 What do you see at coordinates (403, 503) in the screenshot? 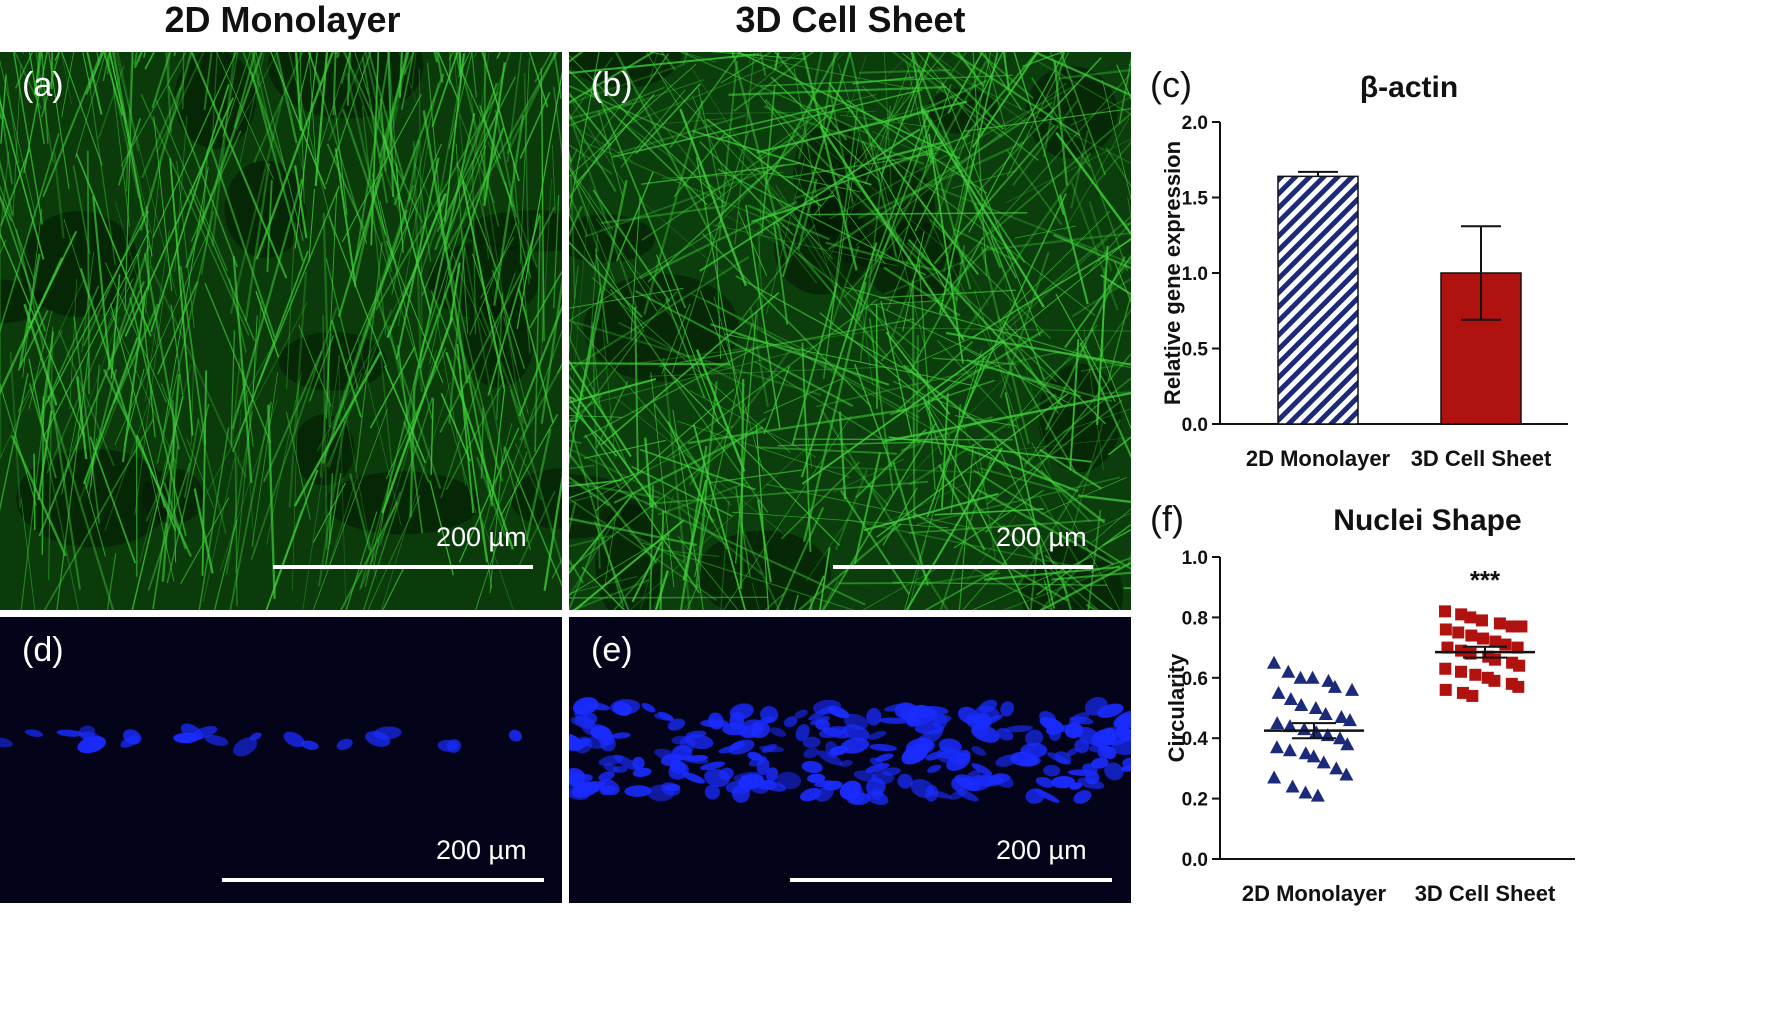
I see `dark-patch` at bounding box center [403, 503].